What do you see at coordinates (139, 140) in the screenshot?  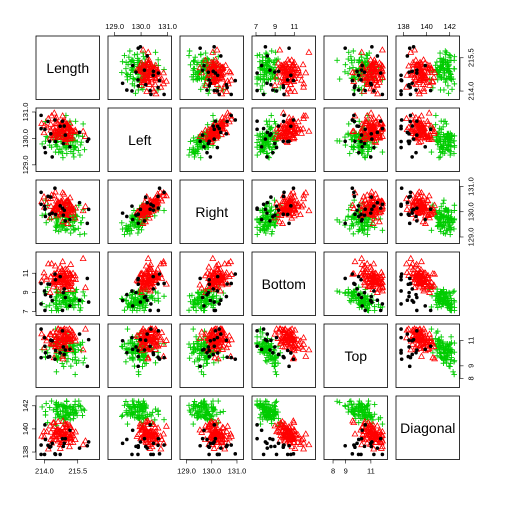 I see `variable-label: Left` at bounding box center [139, 140].